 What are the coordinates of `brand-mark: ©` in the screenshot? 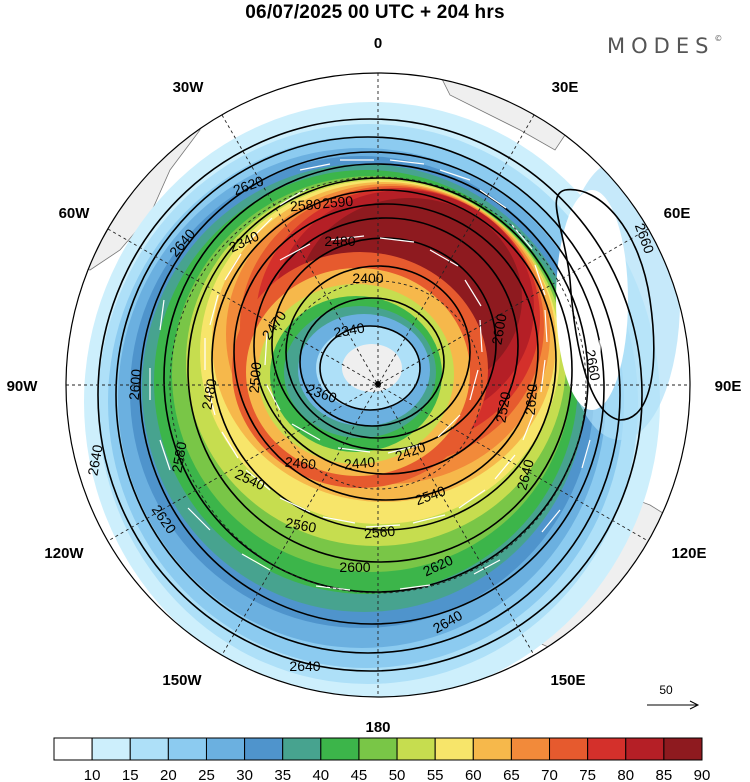 It's located at (718, 38).